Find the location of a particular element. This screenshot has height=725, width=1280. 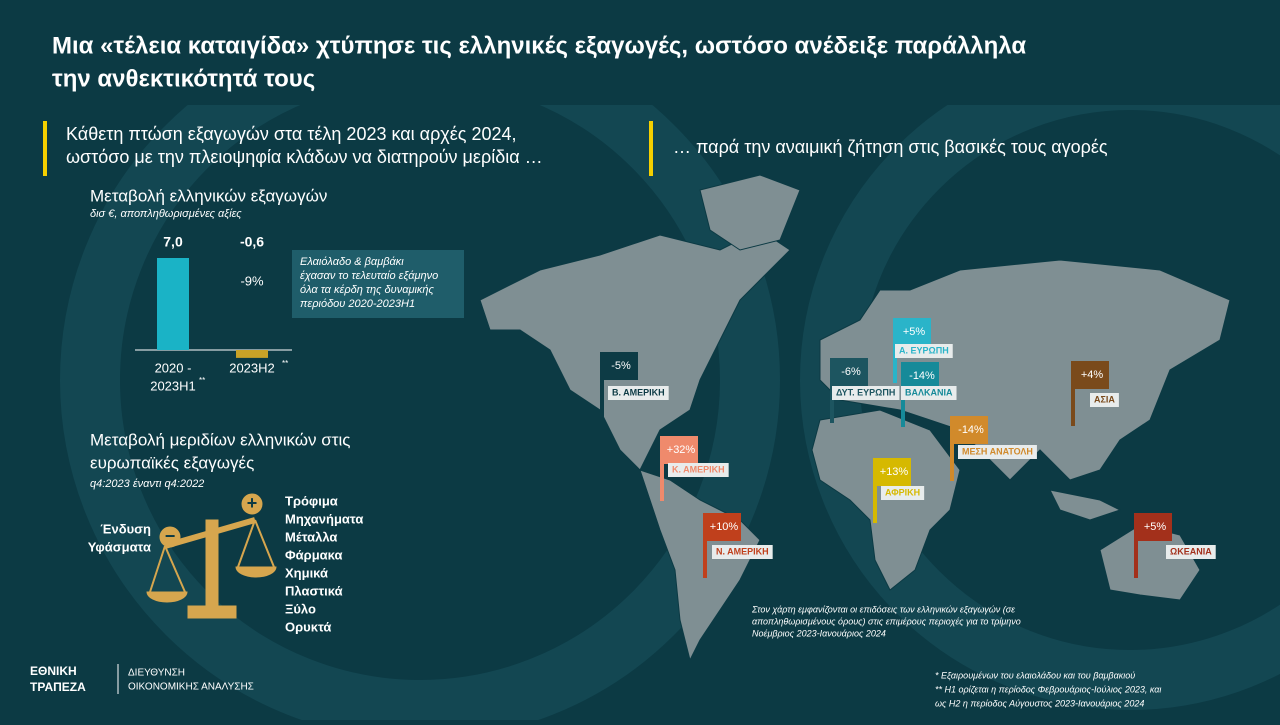

value-label: 7,0 is located at coordinates (173, 242).